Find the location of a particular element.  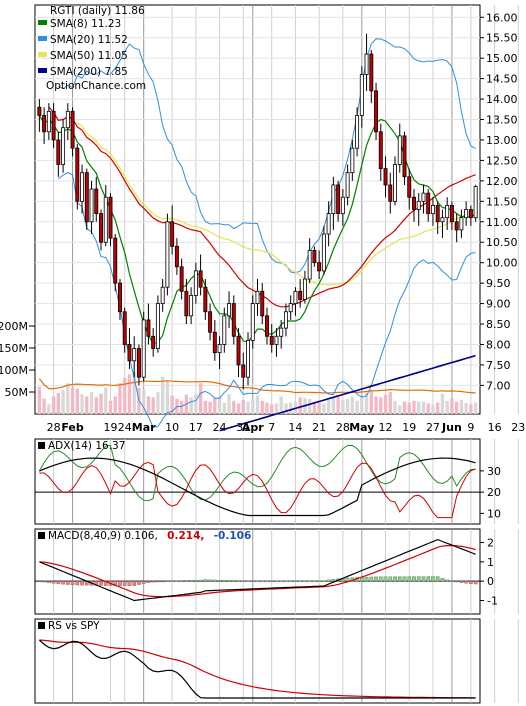

rs-panel: RS vs SPY is located at coordinates (276, 661).